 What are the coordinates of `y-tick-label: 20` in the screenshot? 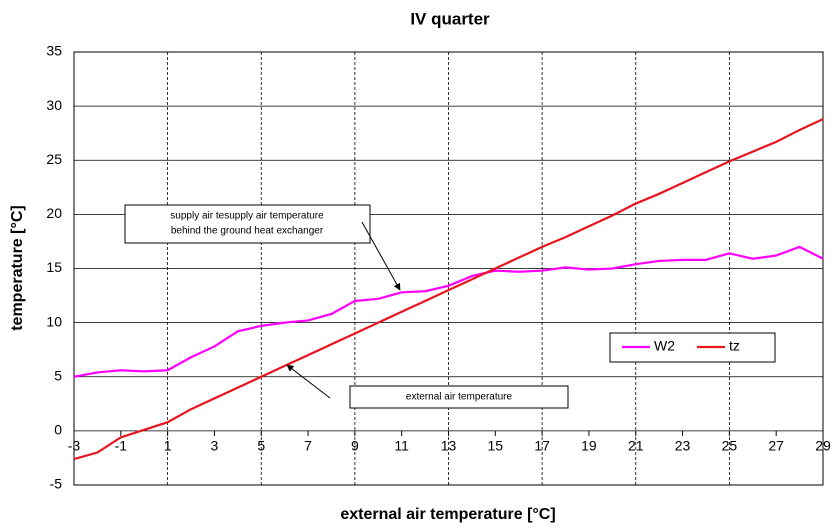 It's located at (54, 213).